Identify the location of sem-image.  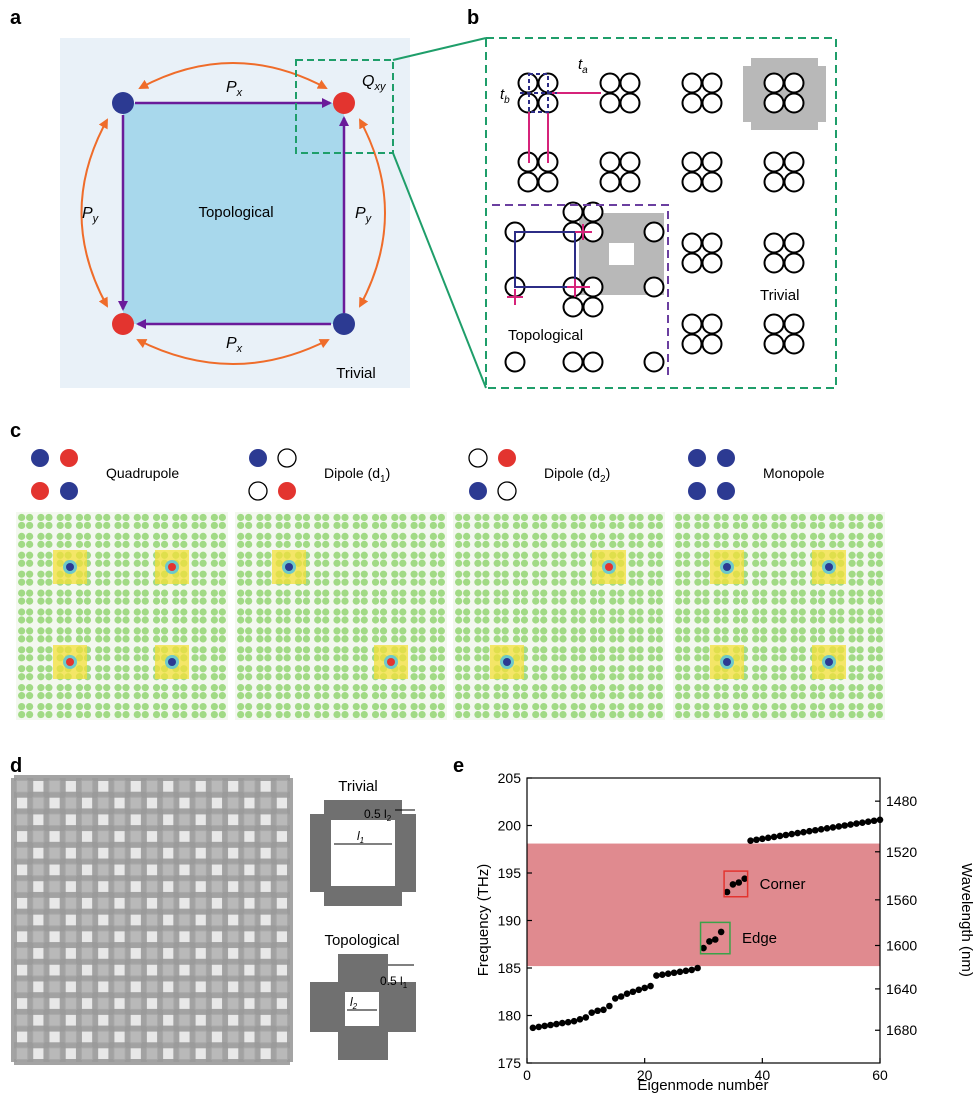
(152, 920).